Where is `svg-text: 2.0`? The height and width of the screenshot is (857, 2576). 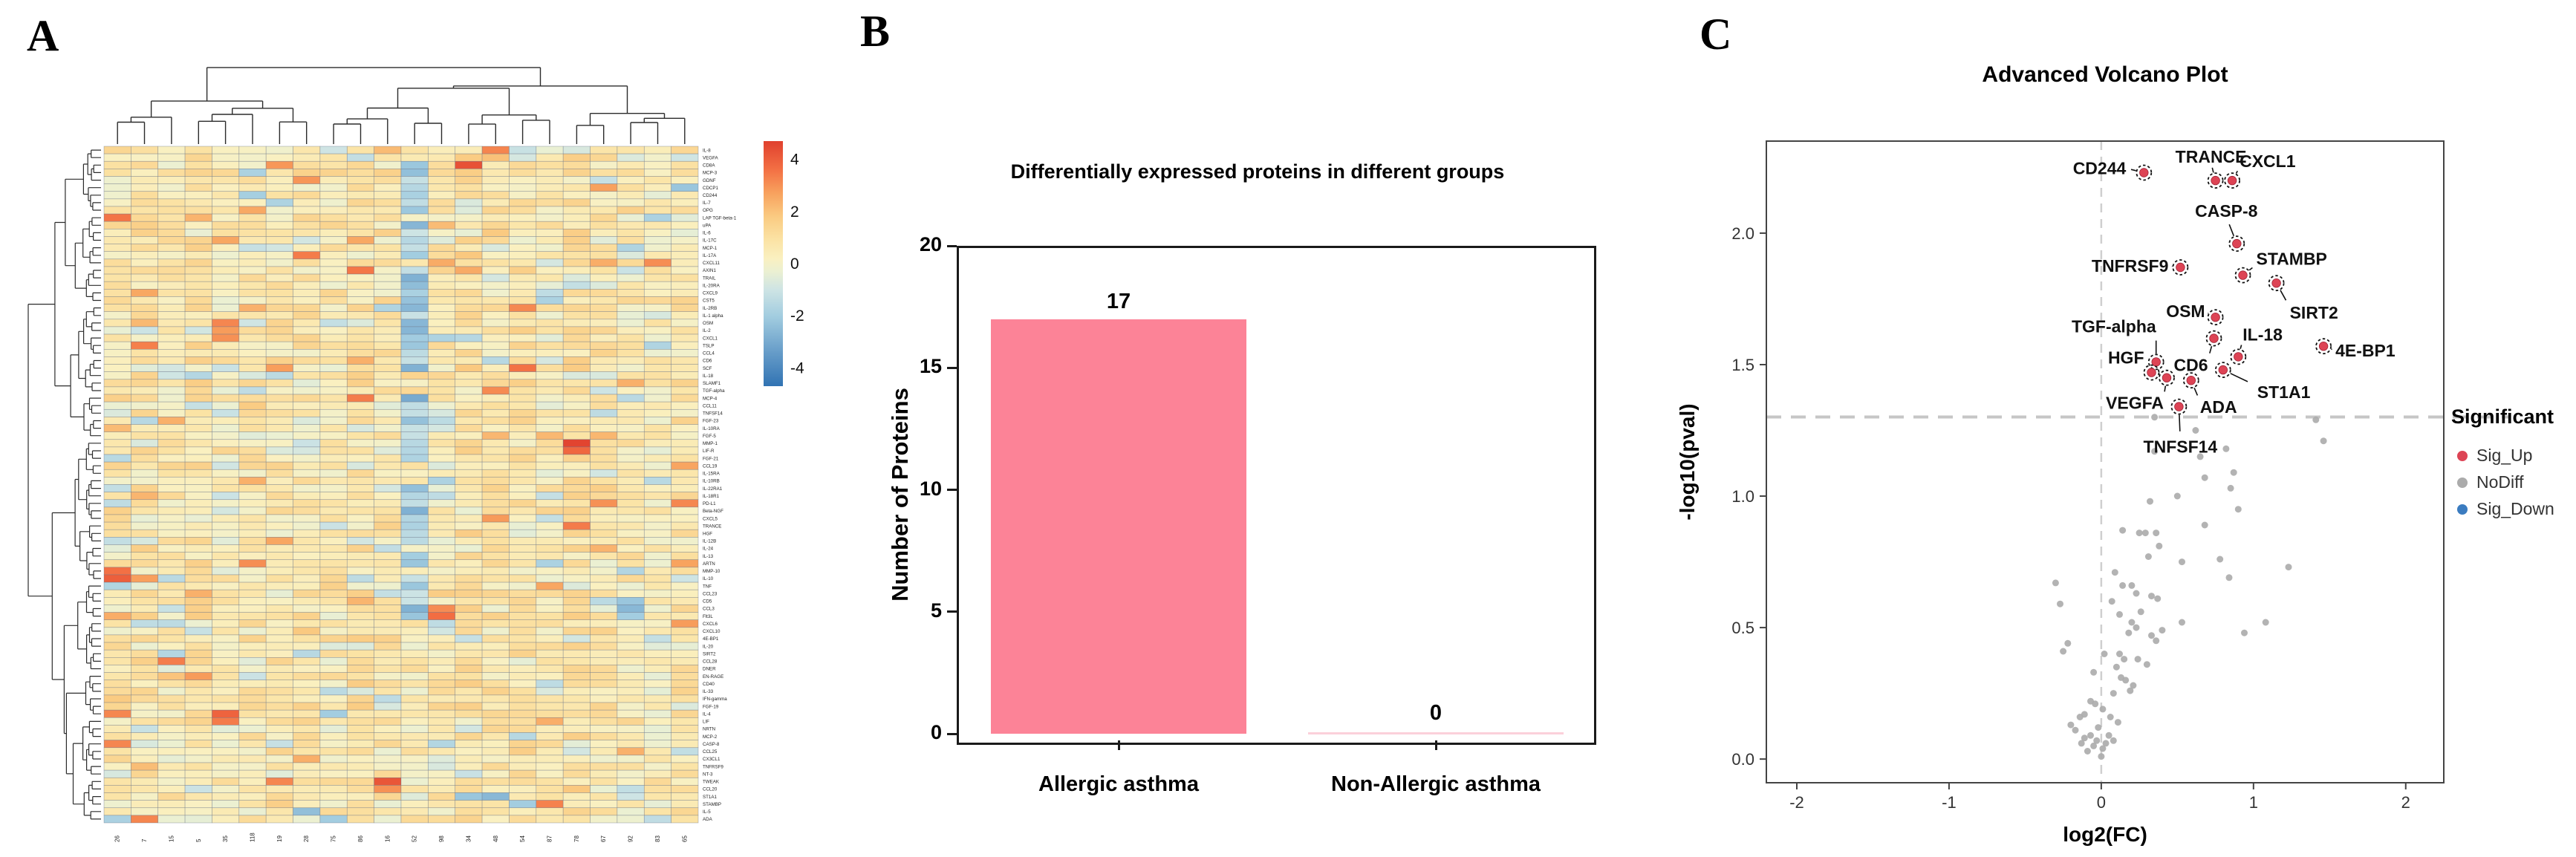 svg-text: 2.0 is located at coordinates (1743, 233).